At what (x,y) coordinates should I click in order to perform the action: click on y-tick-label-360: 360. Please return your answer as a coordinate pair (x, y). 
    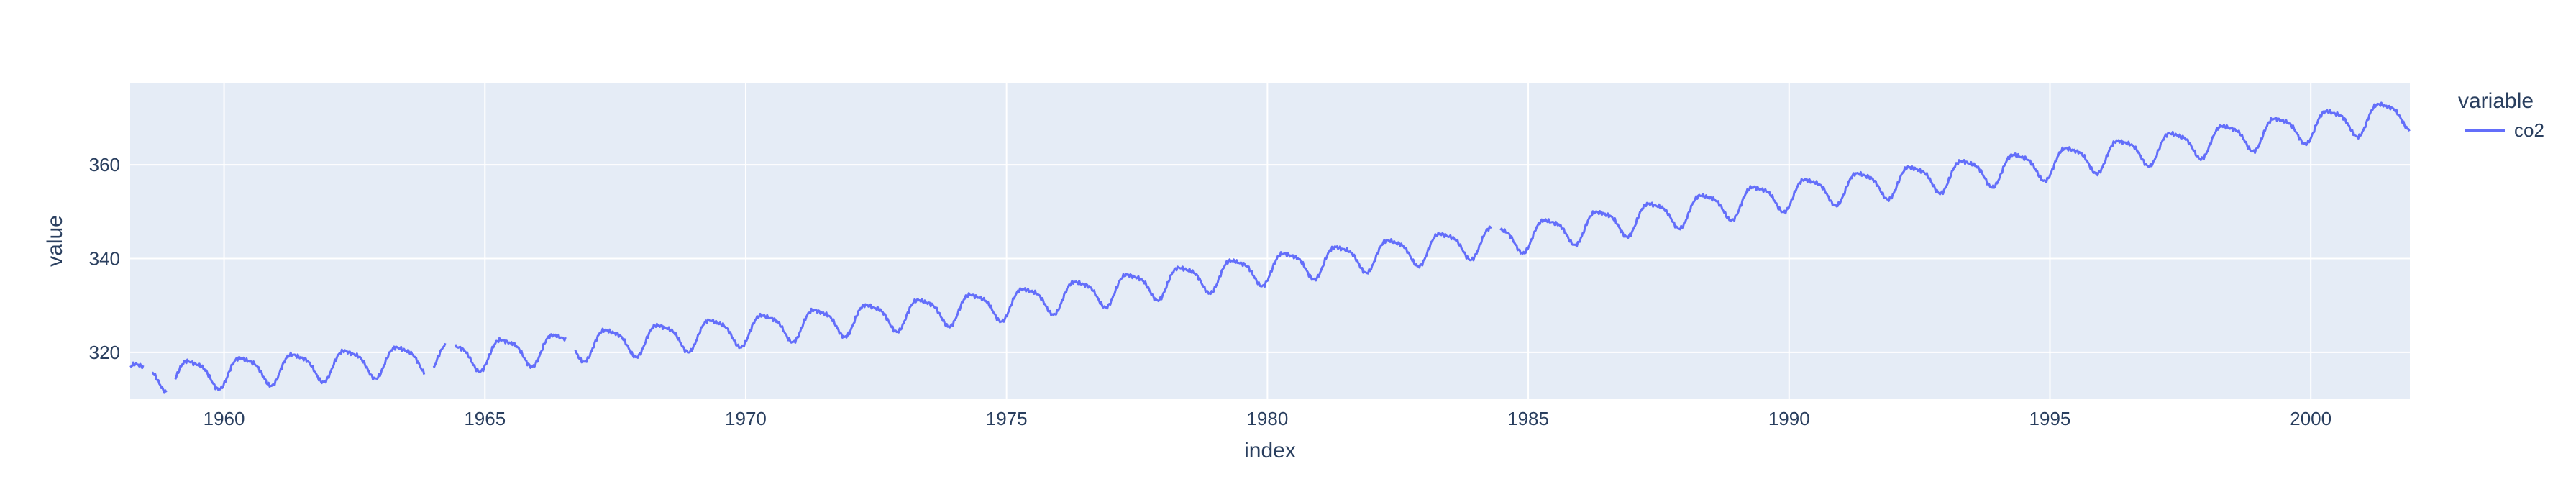
    Looking at the image, I should click on (104, 164).